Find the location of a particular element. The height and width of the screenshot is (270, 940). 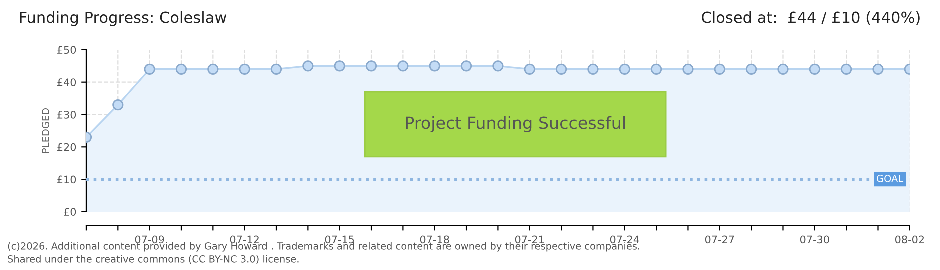

x-tick-label: 07-24 is located at coordinates (625, 240).